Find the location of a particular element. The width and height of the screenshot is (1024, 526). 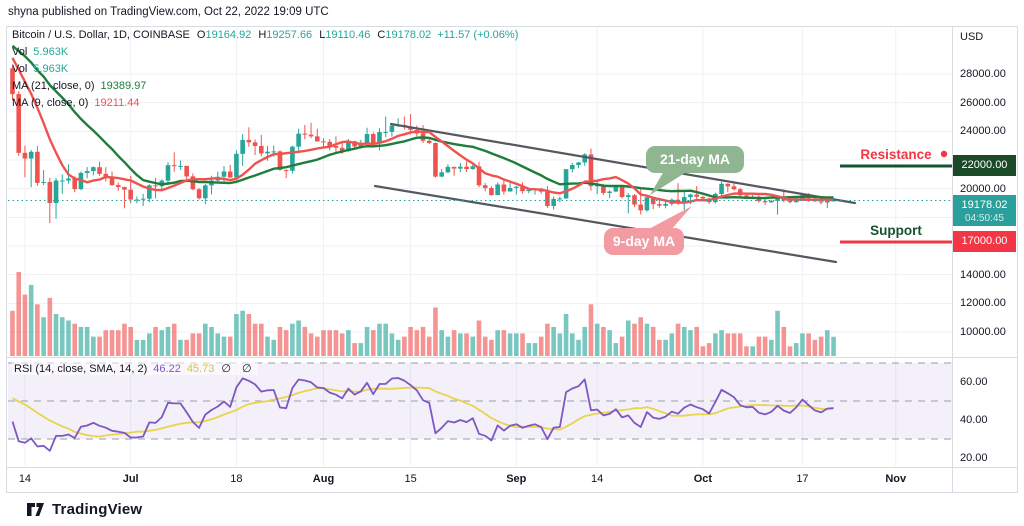

ohlc-number: 19110.46 is located at coordinates (348, 35).